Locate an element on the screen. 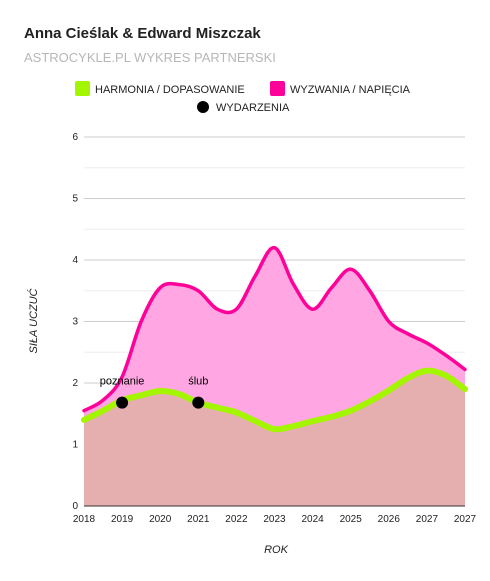  x-tick-label: 2021 is located at coordinates (198, 519).